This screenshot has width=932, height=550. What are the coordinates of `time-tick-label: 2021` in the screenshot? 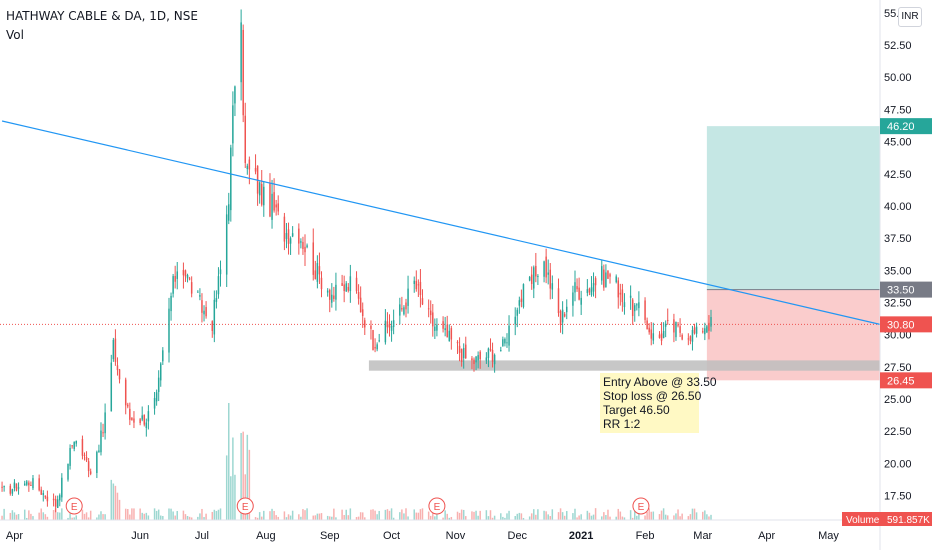 It's located at (581, 536).